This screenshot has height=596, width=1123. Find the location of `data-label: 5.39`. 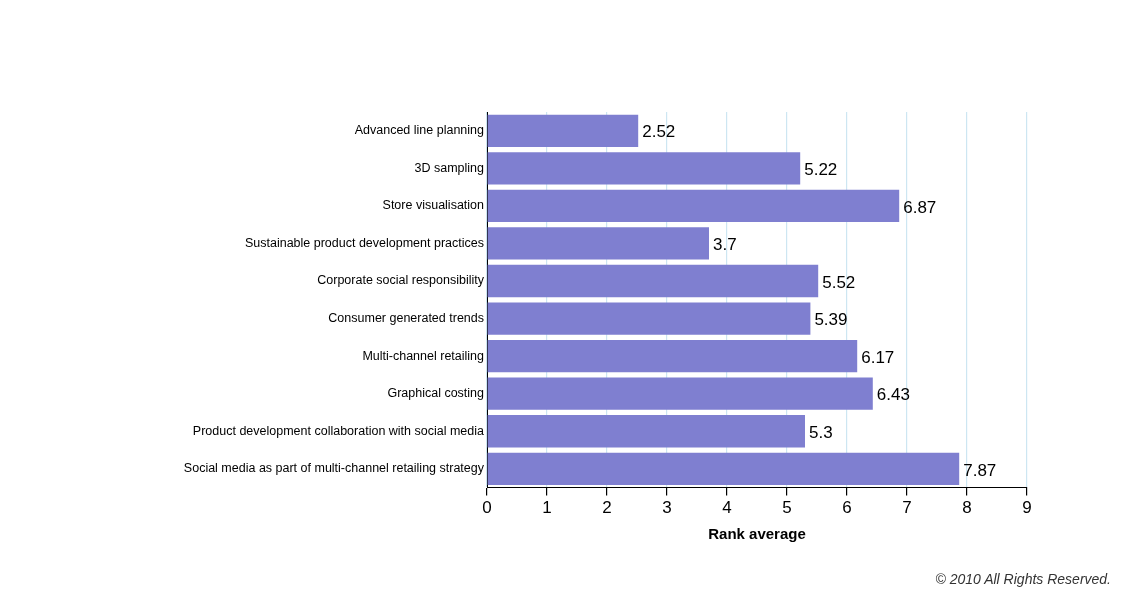

data-label: 5.39 is located at coordinates (831, 320).